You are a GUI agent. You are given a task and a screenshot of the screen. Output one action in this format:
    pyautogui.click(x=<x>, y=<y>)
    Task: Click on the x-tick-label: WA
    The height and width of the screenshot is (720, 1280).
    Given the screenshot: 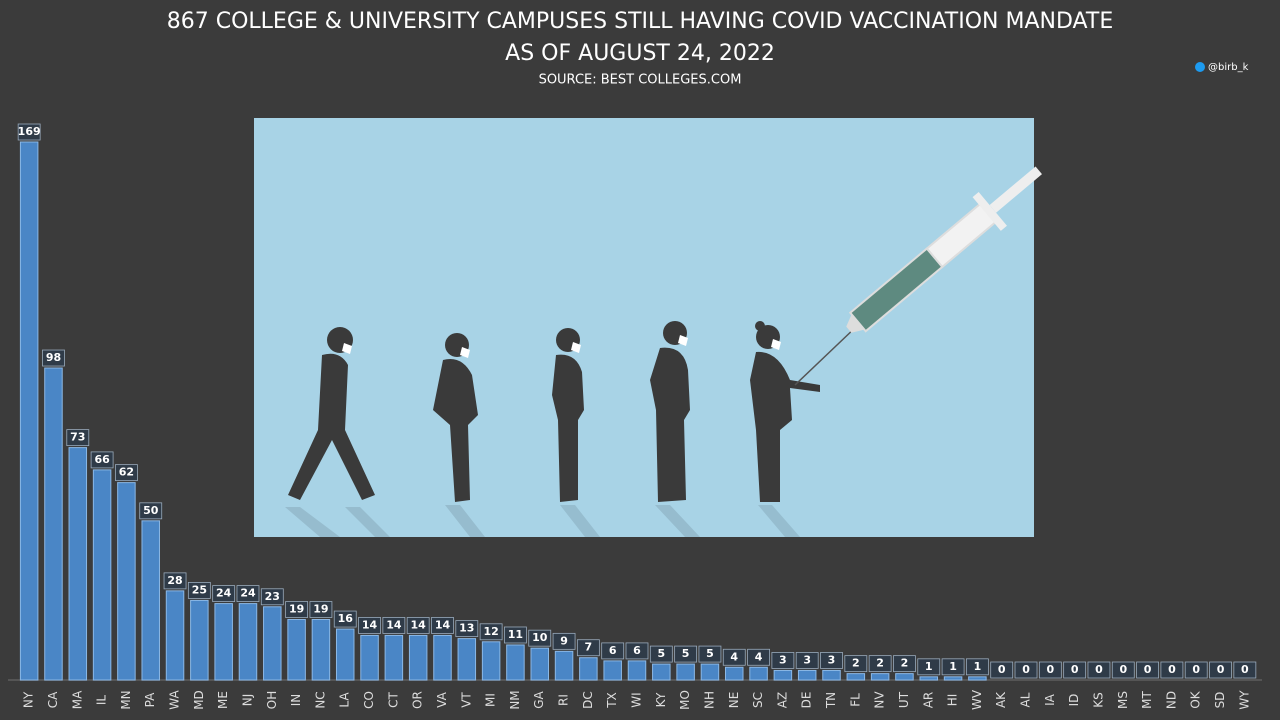 What is the action you would take?
    pyautogui.click(x=175, y=700)
    